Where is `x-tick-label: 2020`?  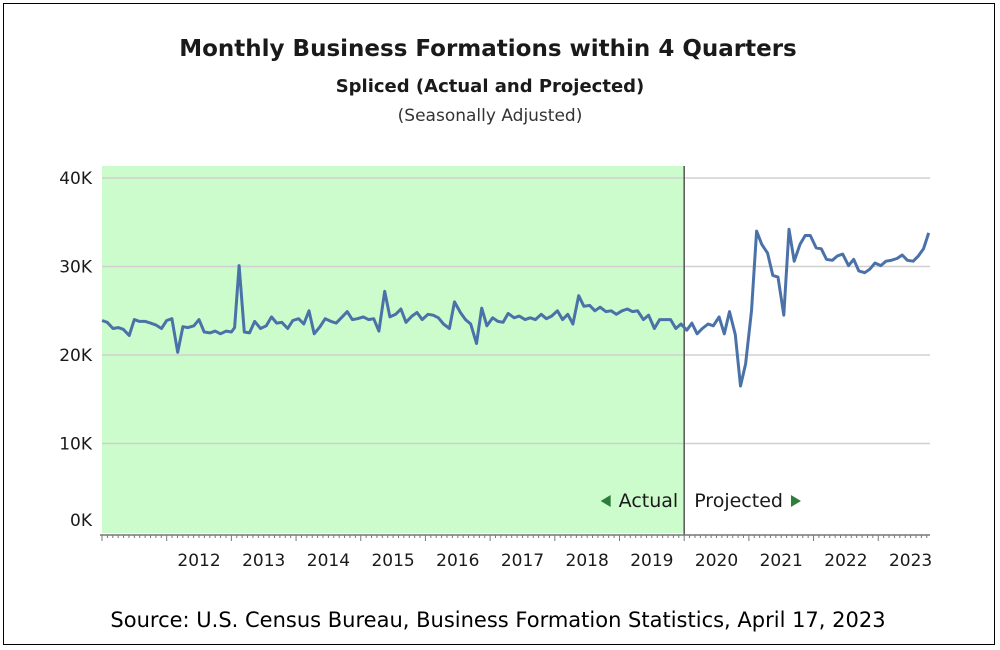 x-tick-label: 2020 is located at coordinates (716, 561).